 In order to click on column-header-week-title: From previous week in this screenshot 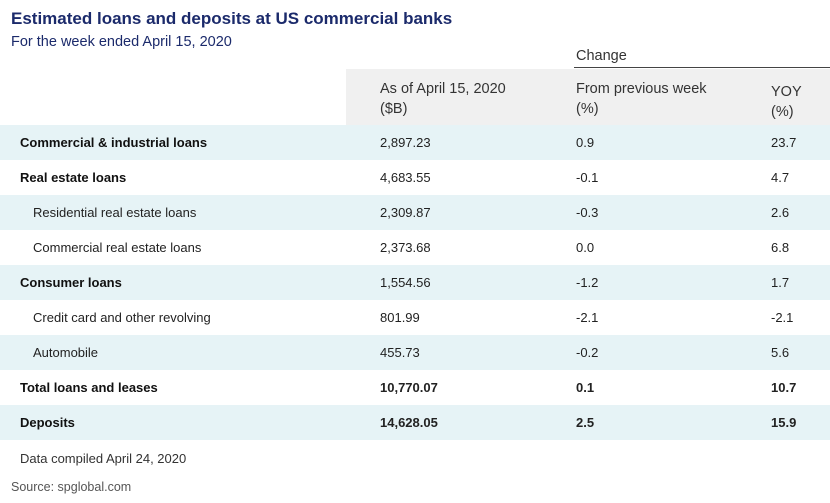, I will do `click(641, 89)`.